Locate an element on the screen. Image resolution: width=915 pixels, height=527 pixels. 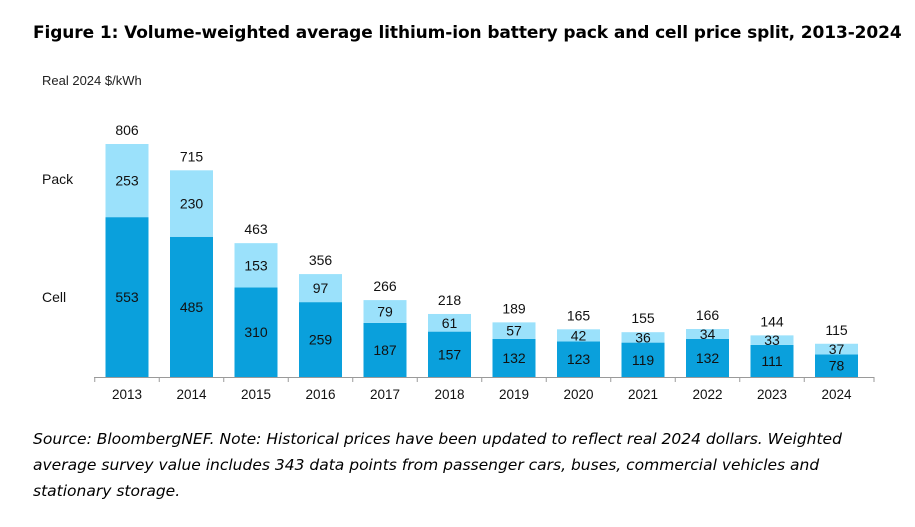
bar-pack-2013 is located at coordinates (127, 181).